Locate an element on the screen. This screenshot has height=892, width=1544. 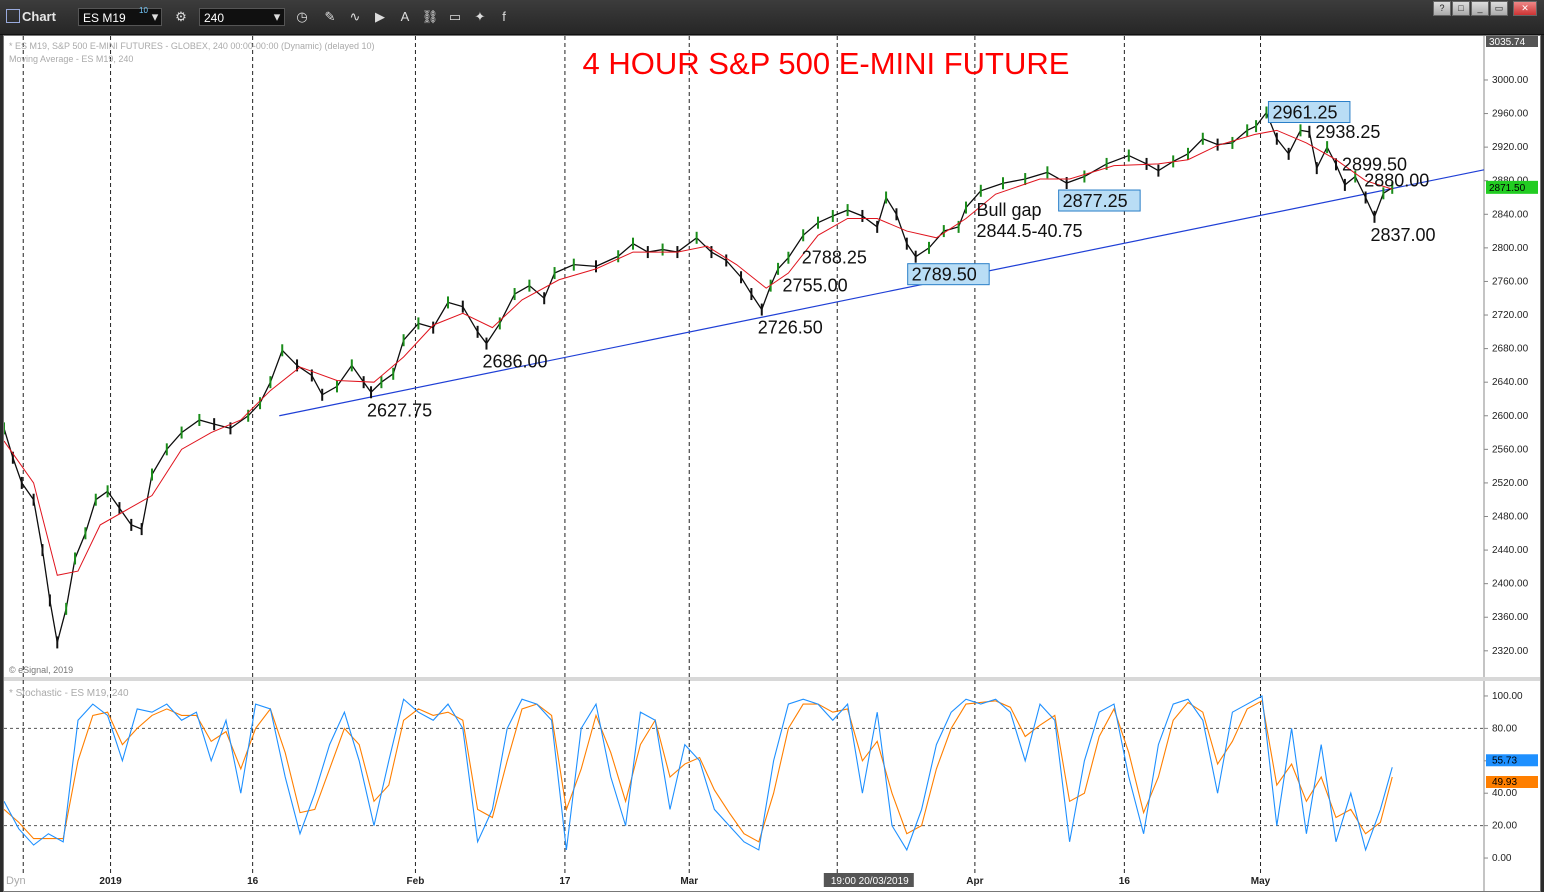
stochastic-d-line is located at coordinates (698, 771).